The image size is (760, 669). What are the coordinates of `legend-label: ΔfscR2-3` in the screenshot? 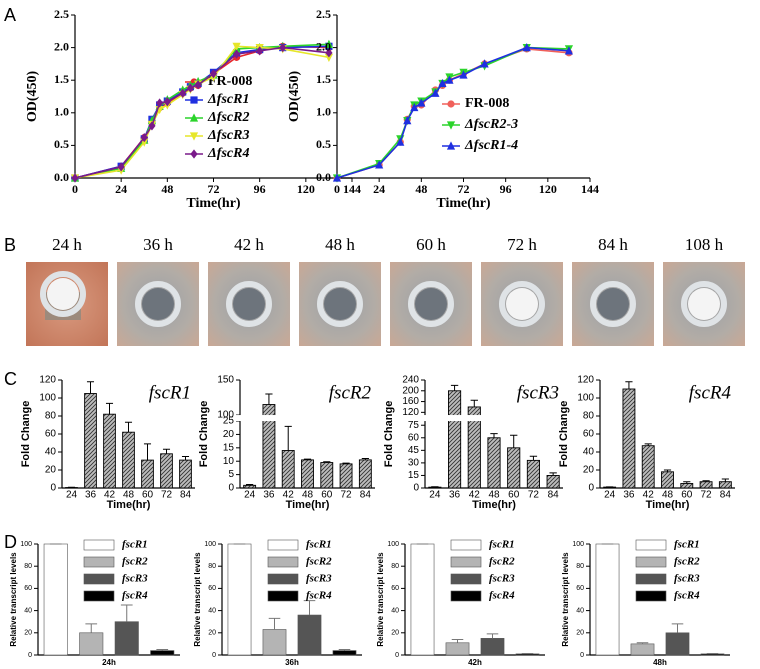 It's located at (491, 124).